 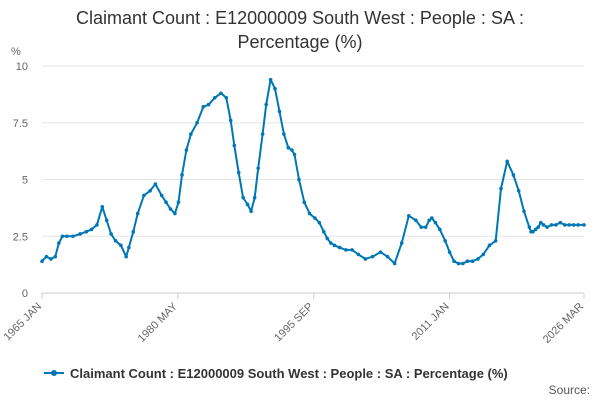 I want to click on x-tick-label: 1995 SEP, so click(x=294, y=323).